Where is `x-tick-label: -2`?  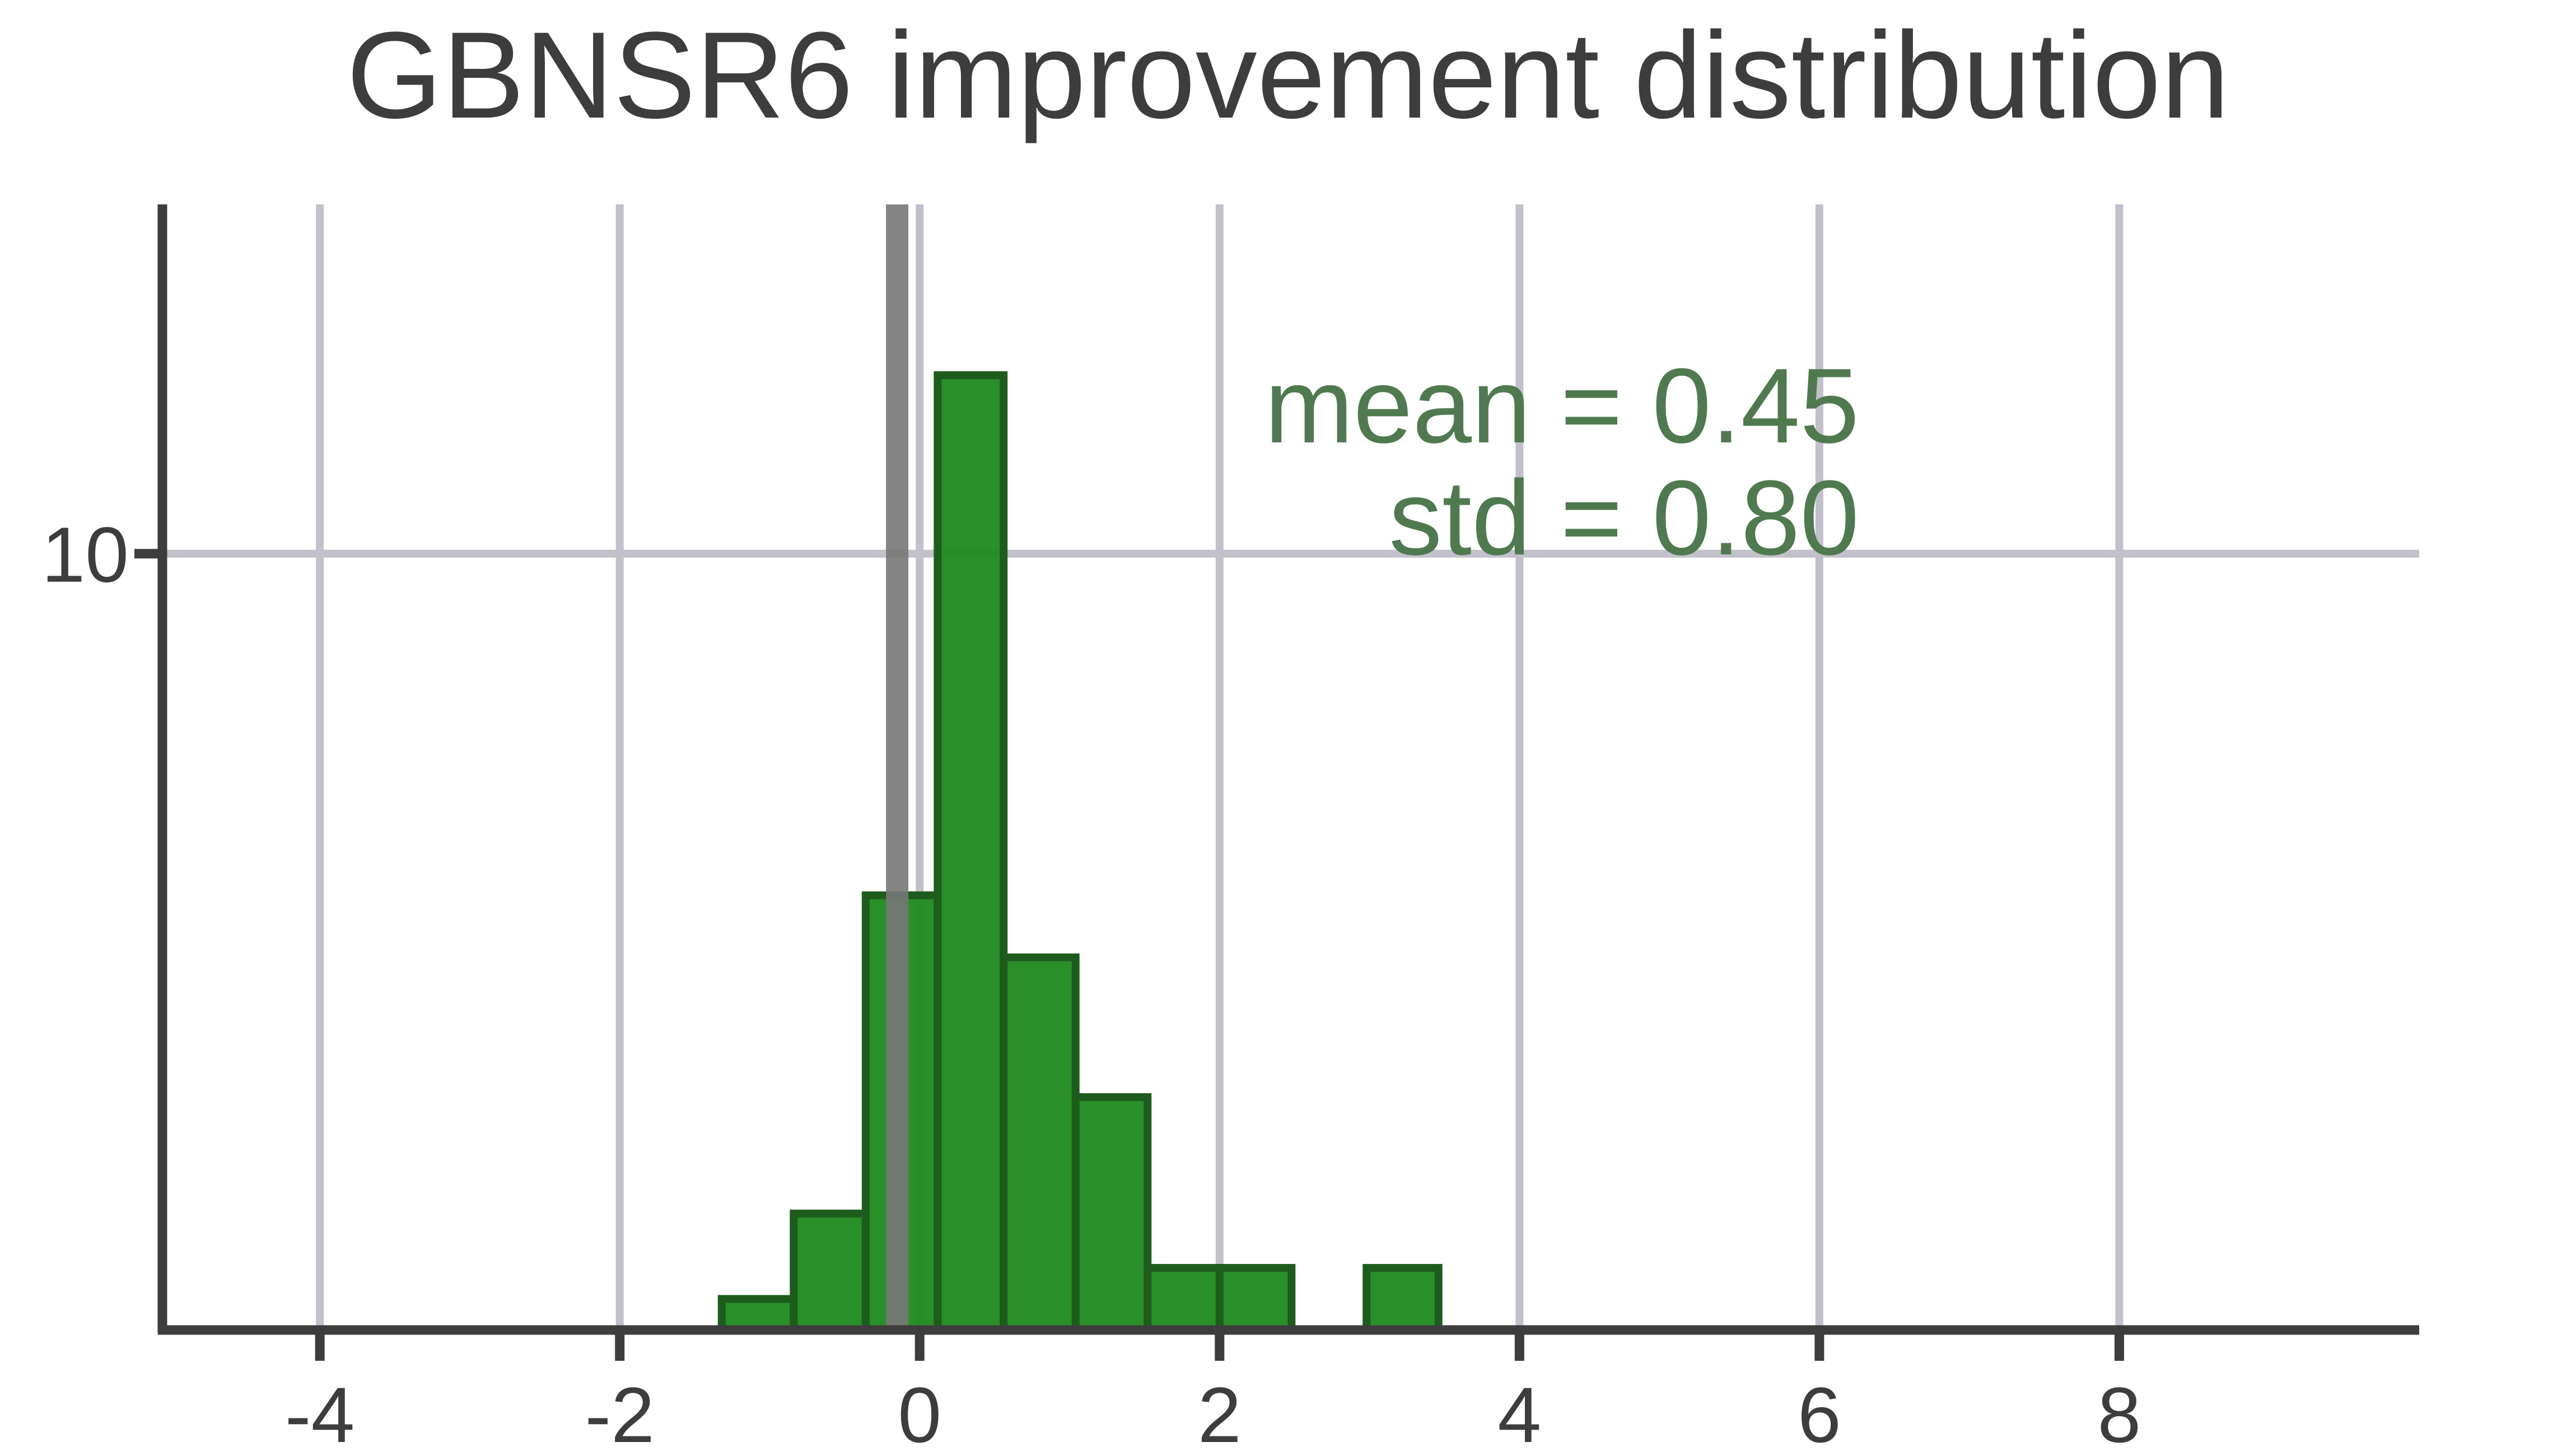
x-tick-label: -2 is located at coordinates (620, 1414).